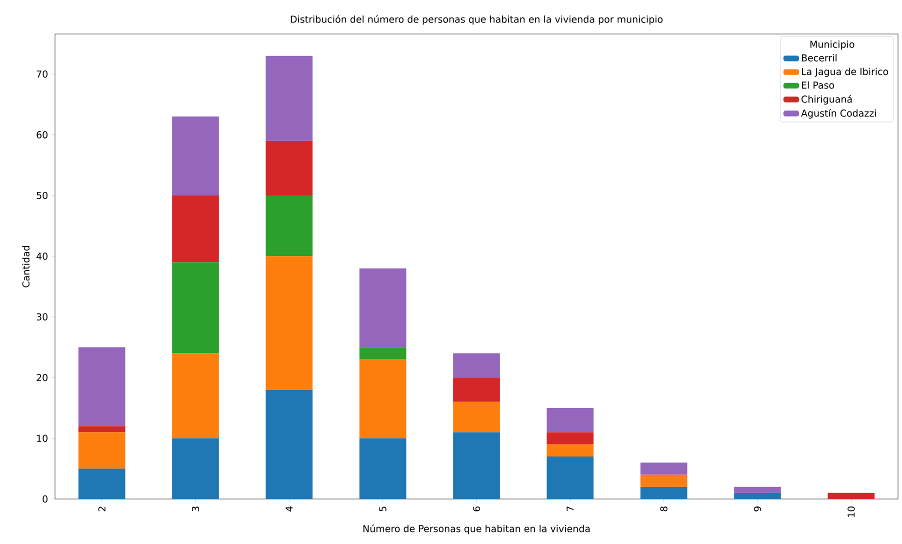 This screenshot has height=544, width=902. Describe the element at coordinates (289, 509) in the screenshot. I see `x-tick-label: 4` at that location.